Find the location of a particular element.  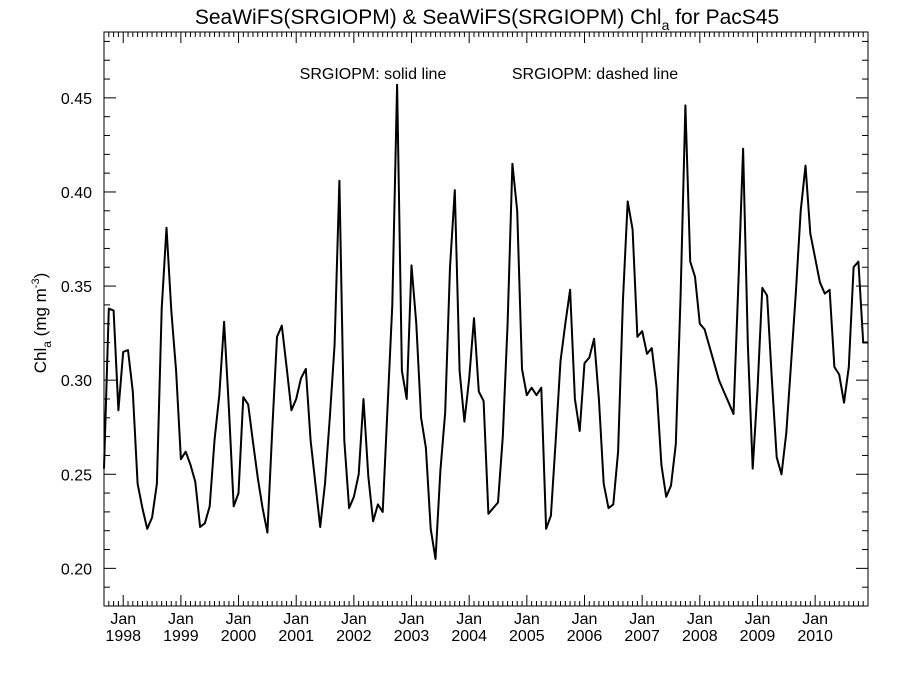

y-tick-label: 0.20 is located at coordinates (76, 569).